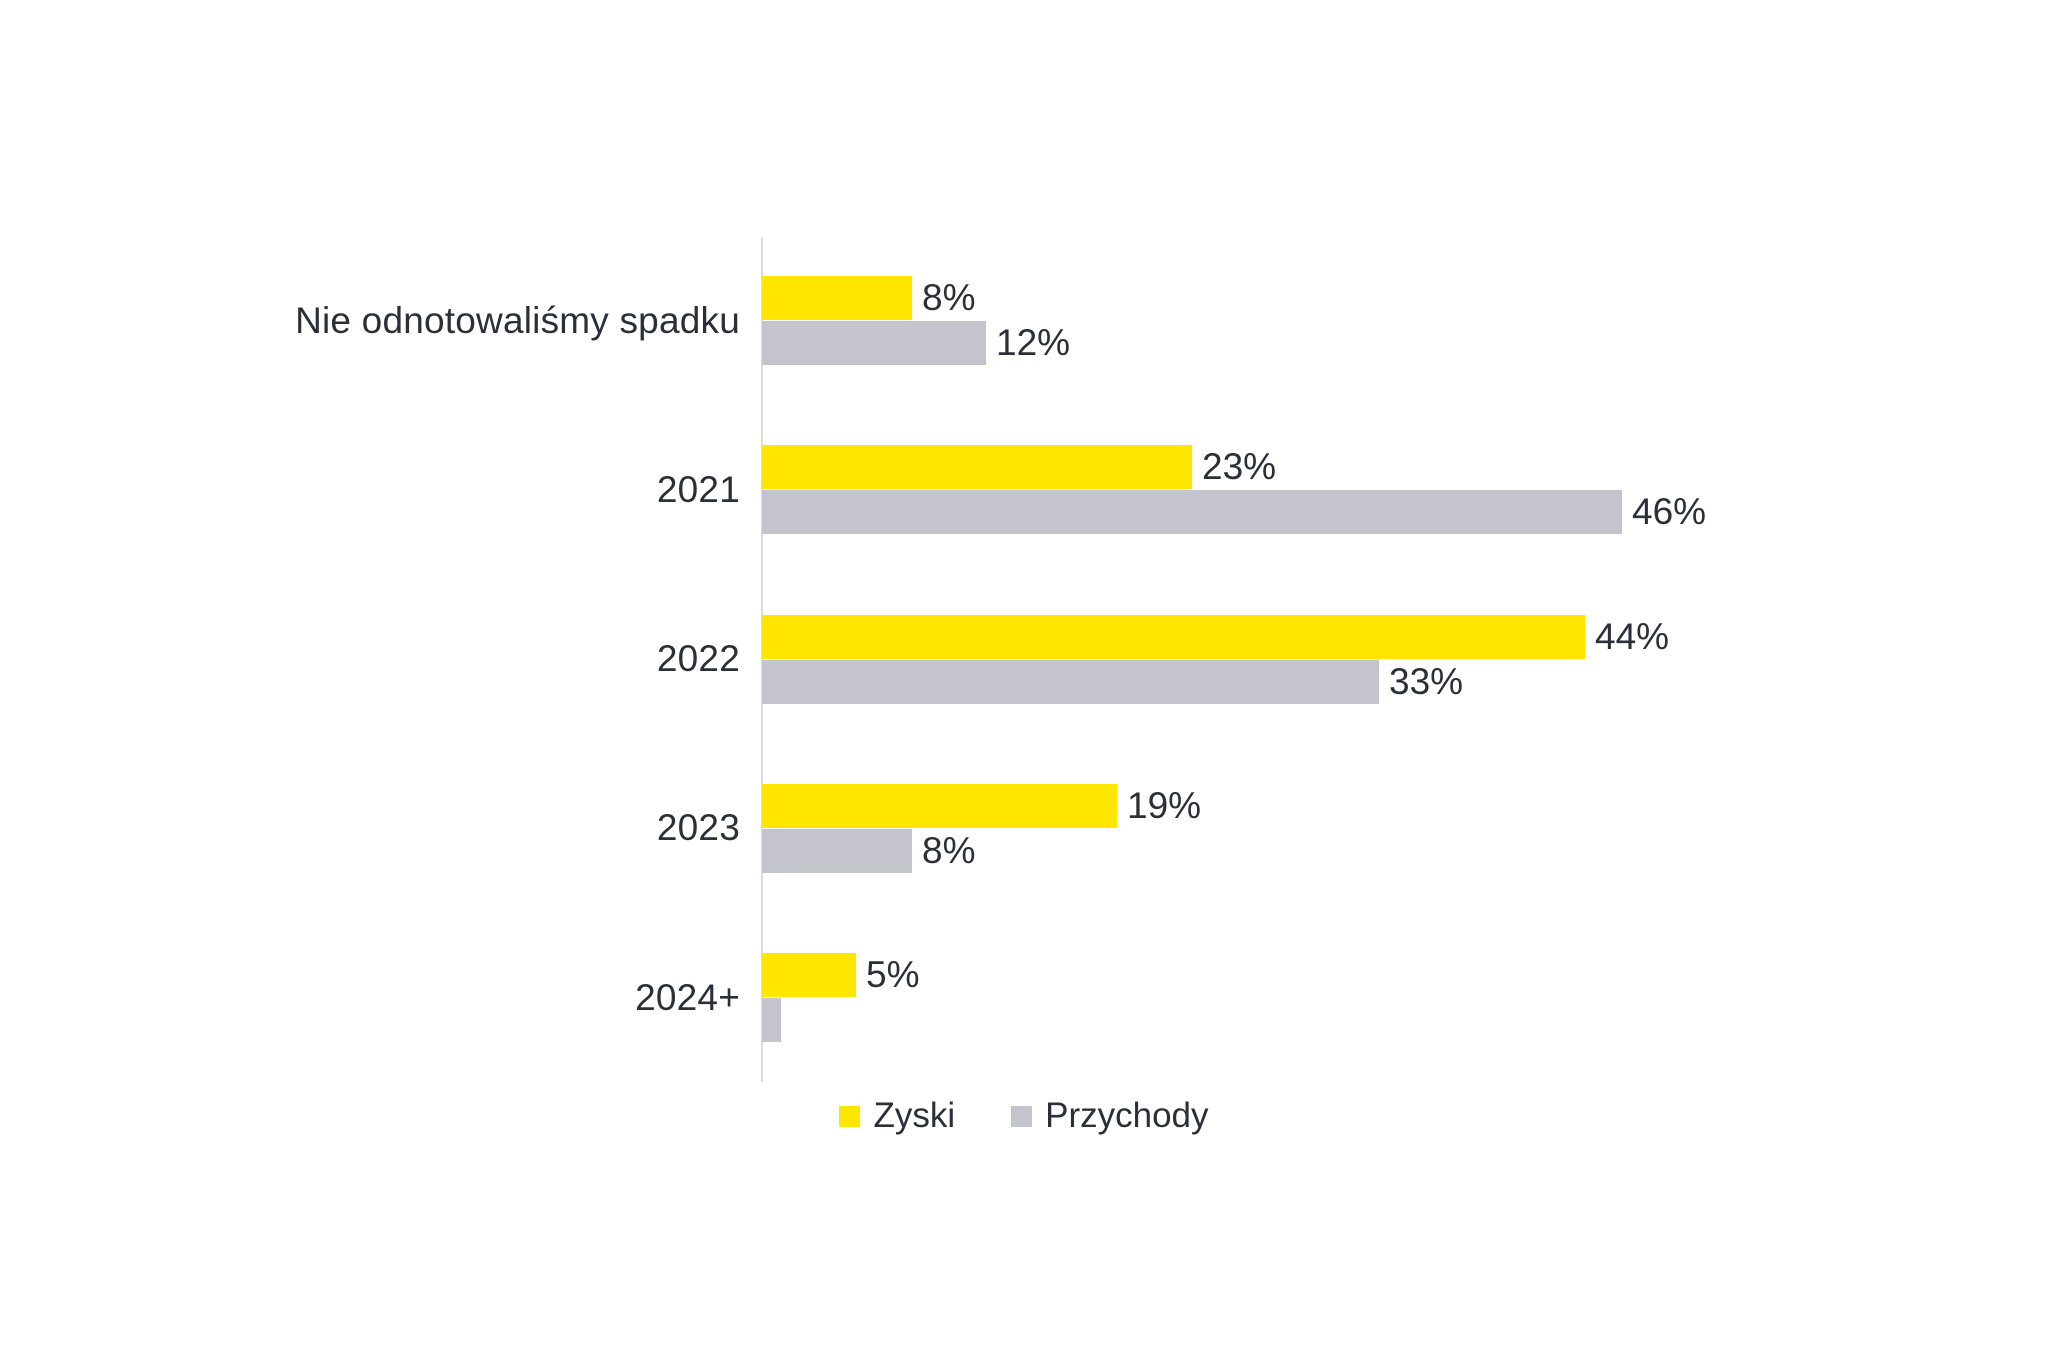 This screenshot has width=2048, height=1366. I want to click on bar-value-label: 33%, so click(1426, 681).